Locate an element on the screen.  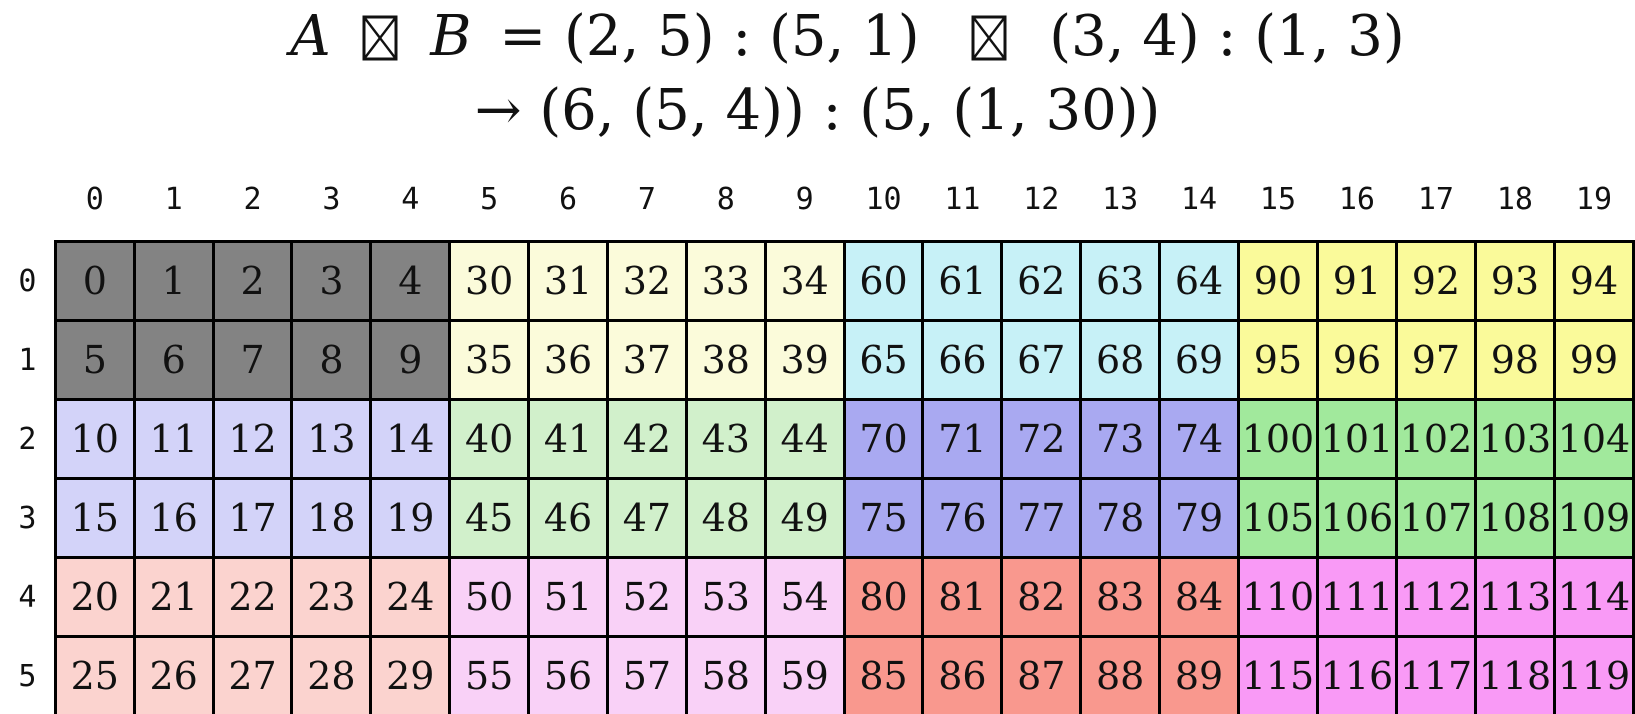
grid-cell: 12 is located at coordinates (252, 439).